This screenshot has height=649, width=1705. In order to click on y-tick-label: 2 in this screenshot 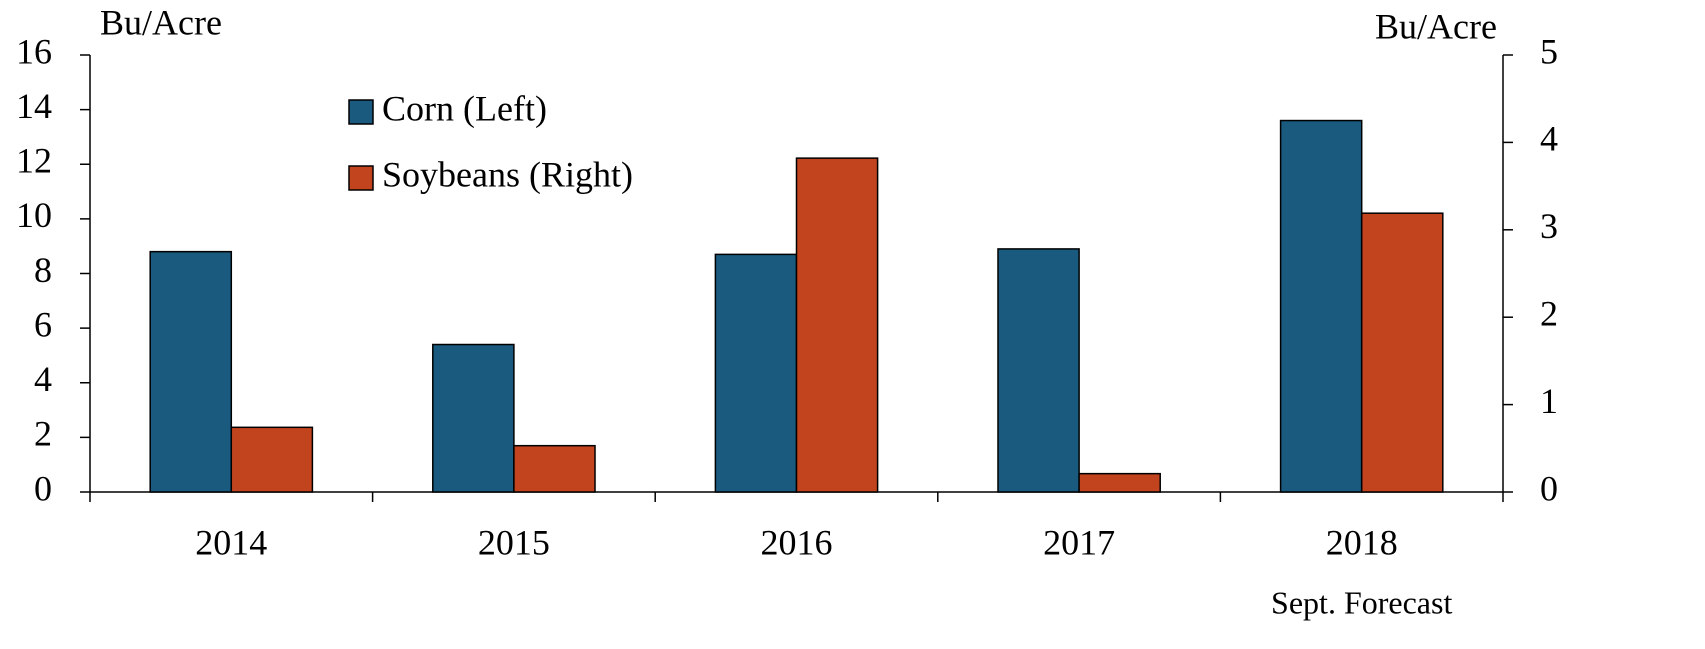, I will do `click(43, 434)`.